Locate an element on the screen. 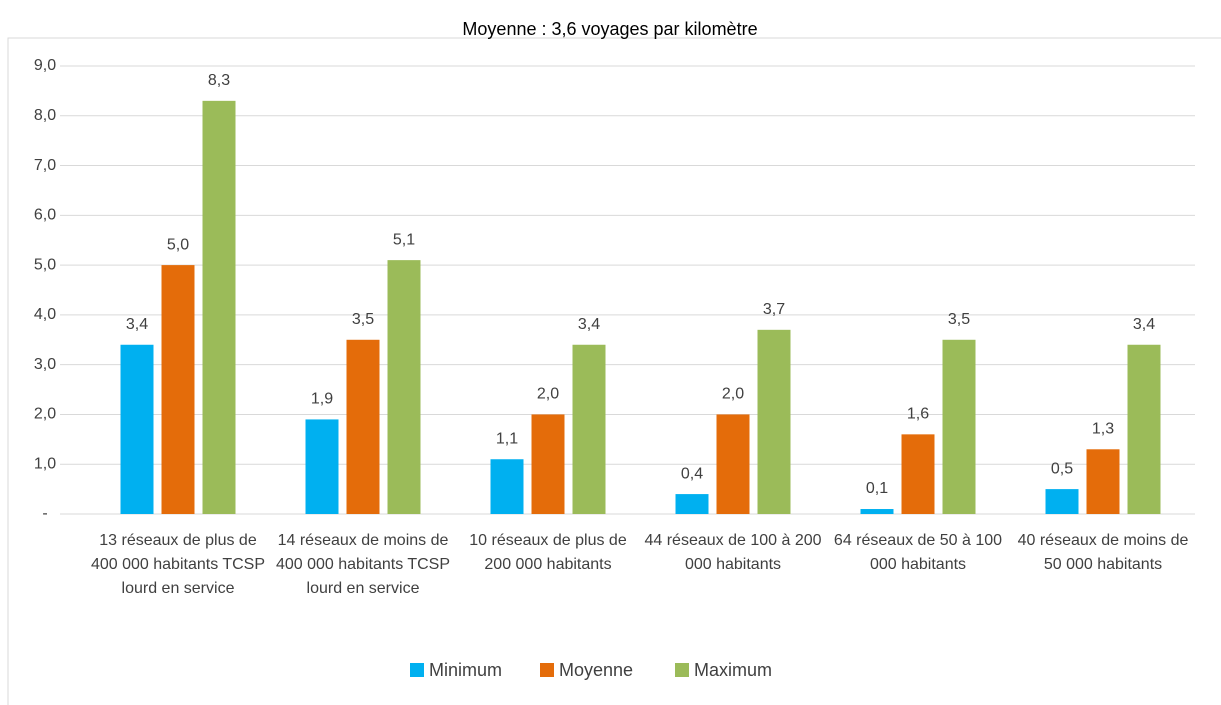 Image resolution: width=1221 pixels, height=705 pixels. legend-label: Maximum is located at coordinates (733, 670).